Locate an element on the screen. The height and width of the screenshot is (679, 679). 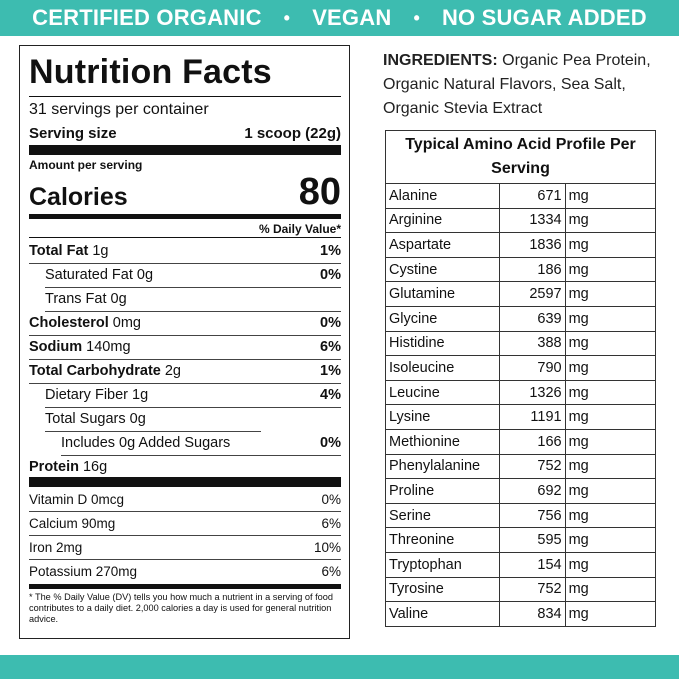
amino-name: Proline is located at coordinates (442, 491).